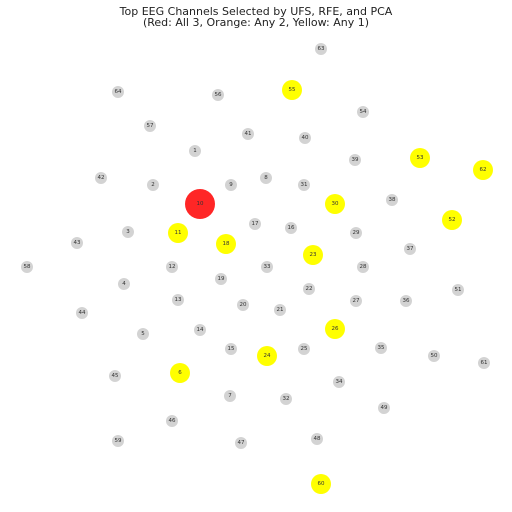 This screenshot has width=512, height=512. What do you see at coordinates (243, 305) in the screenshot?
I see `channel-node-20: 20` at bounding box center [243, 305].